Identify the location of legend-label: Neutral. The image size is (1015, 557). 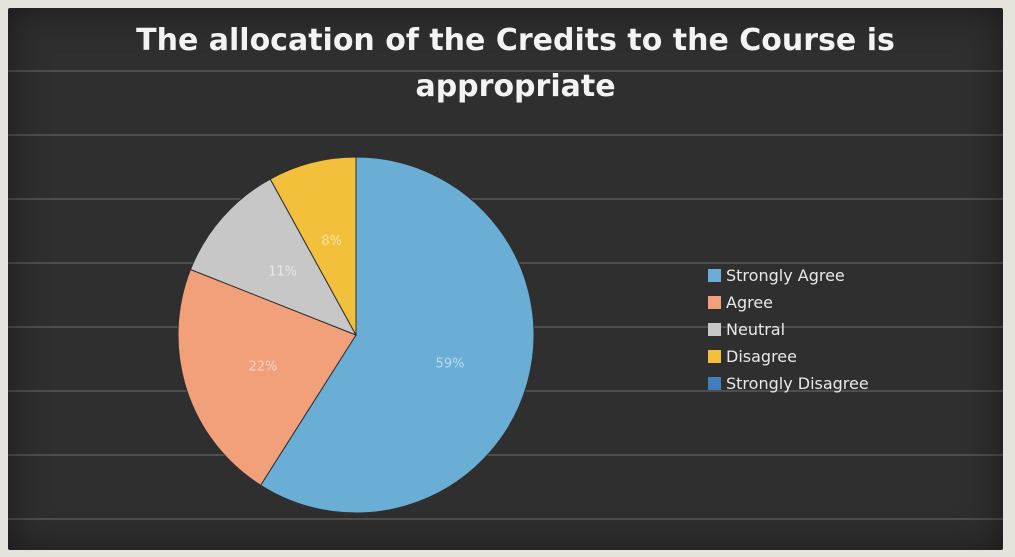
(756, 329).